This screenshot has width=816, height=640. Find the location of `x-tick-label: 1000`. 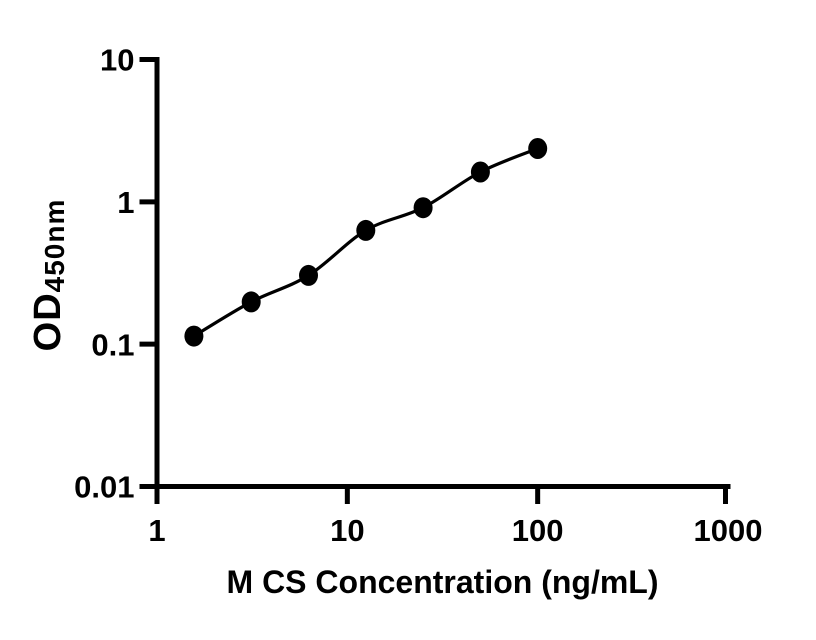

x-tick-label: 1000 is located at coordinates (728, 530).